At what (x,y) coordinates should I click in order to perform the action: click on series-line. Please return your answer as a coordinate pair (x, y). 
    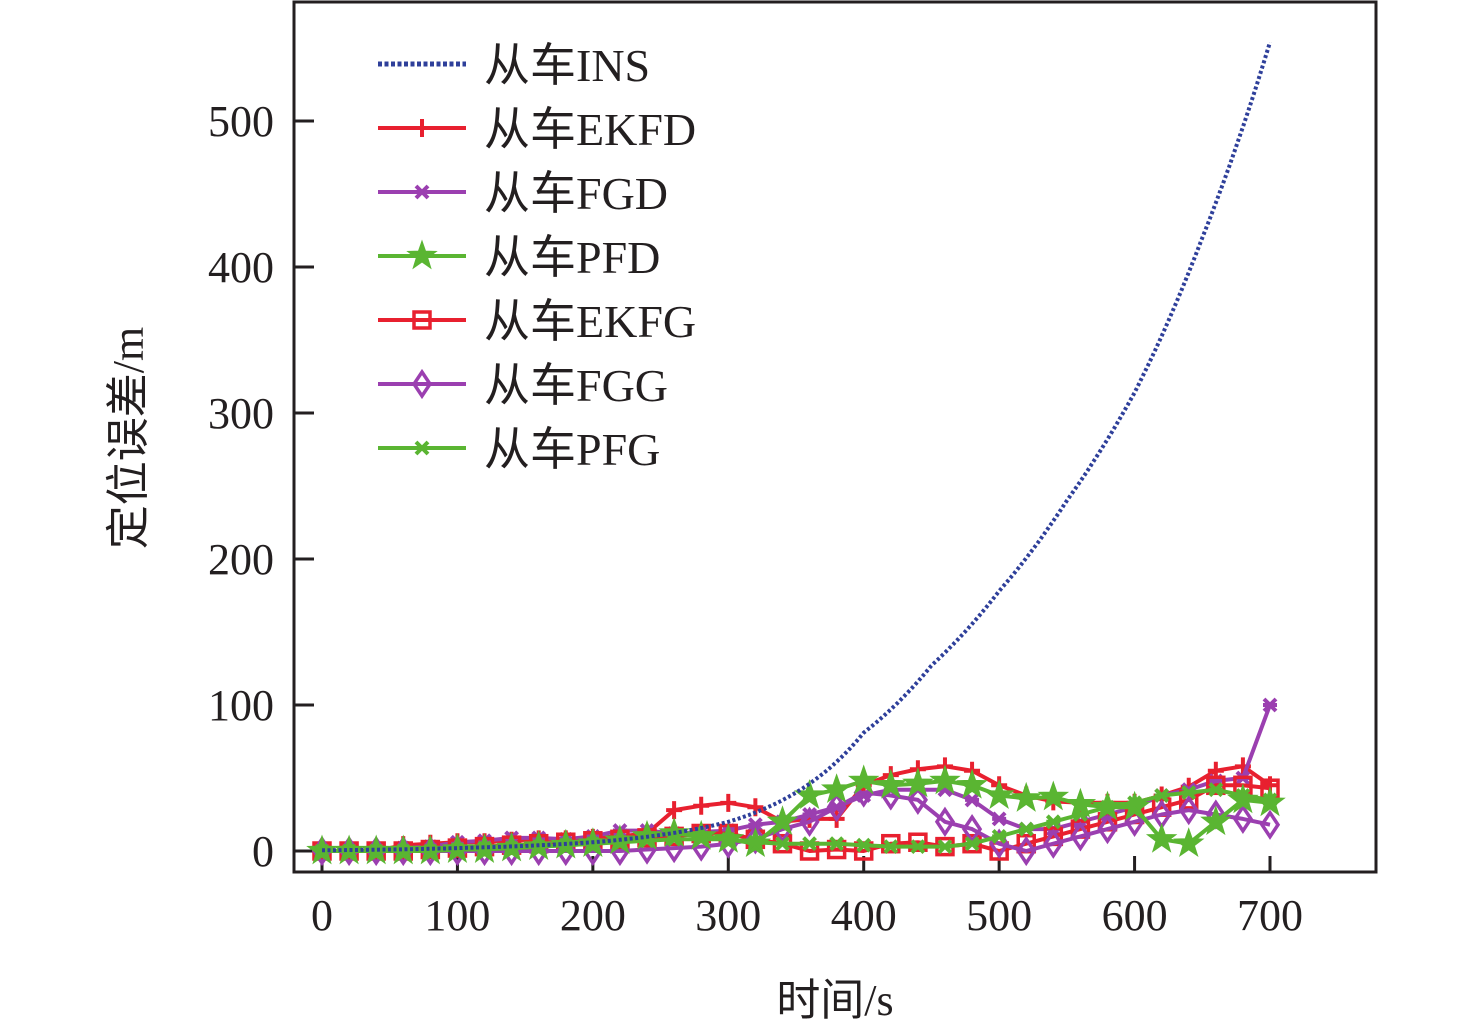
    Looking at the image, I should click on (797, 778).